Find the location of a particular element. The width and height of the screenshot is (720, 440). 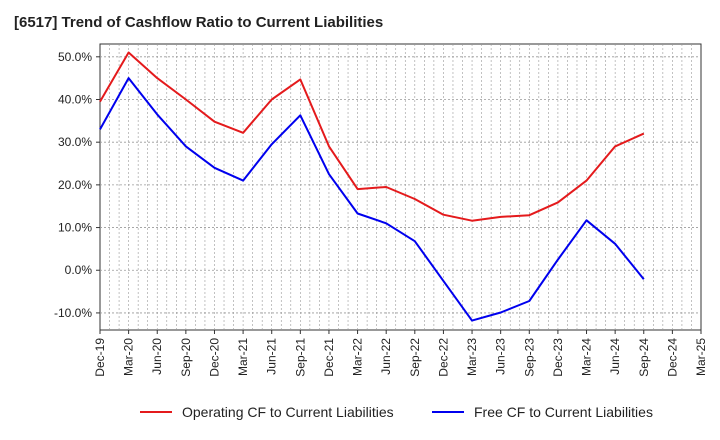

x-tick-label: Mar-20 is located at coordinates (129, 357).